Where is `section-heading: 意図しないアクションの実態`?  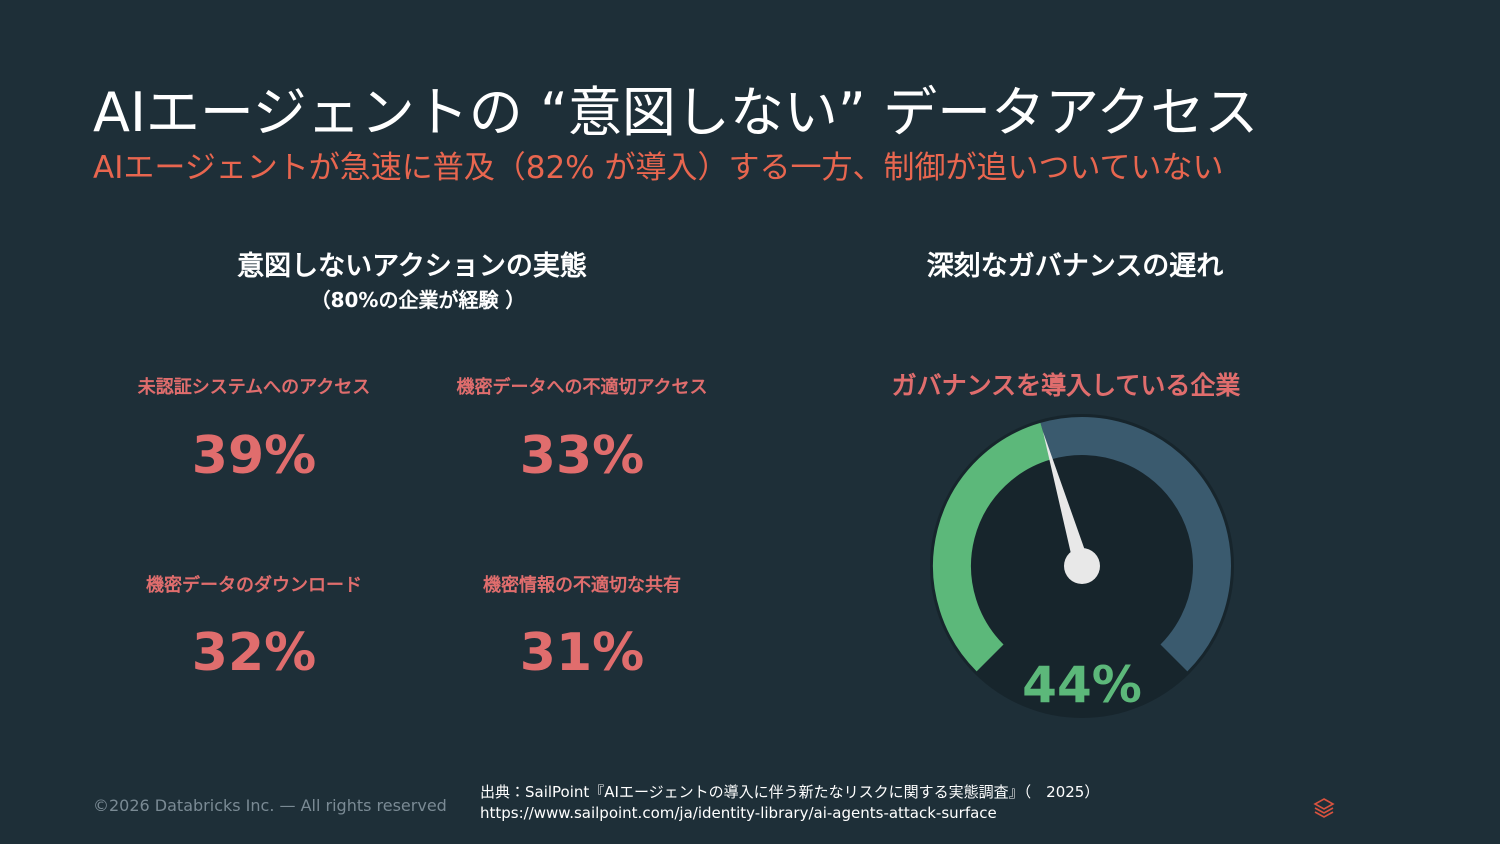 section-heading: 意図しないアクションの実態 is located at coordinates (412, 266).